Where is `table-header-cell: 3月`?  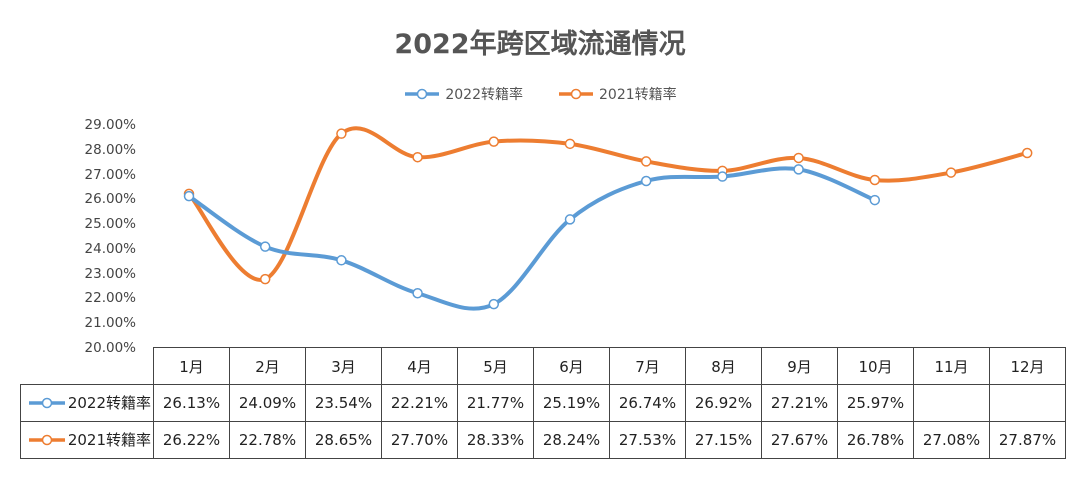 table-header-cell: 3月 is located at coordinates (343, 366).